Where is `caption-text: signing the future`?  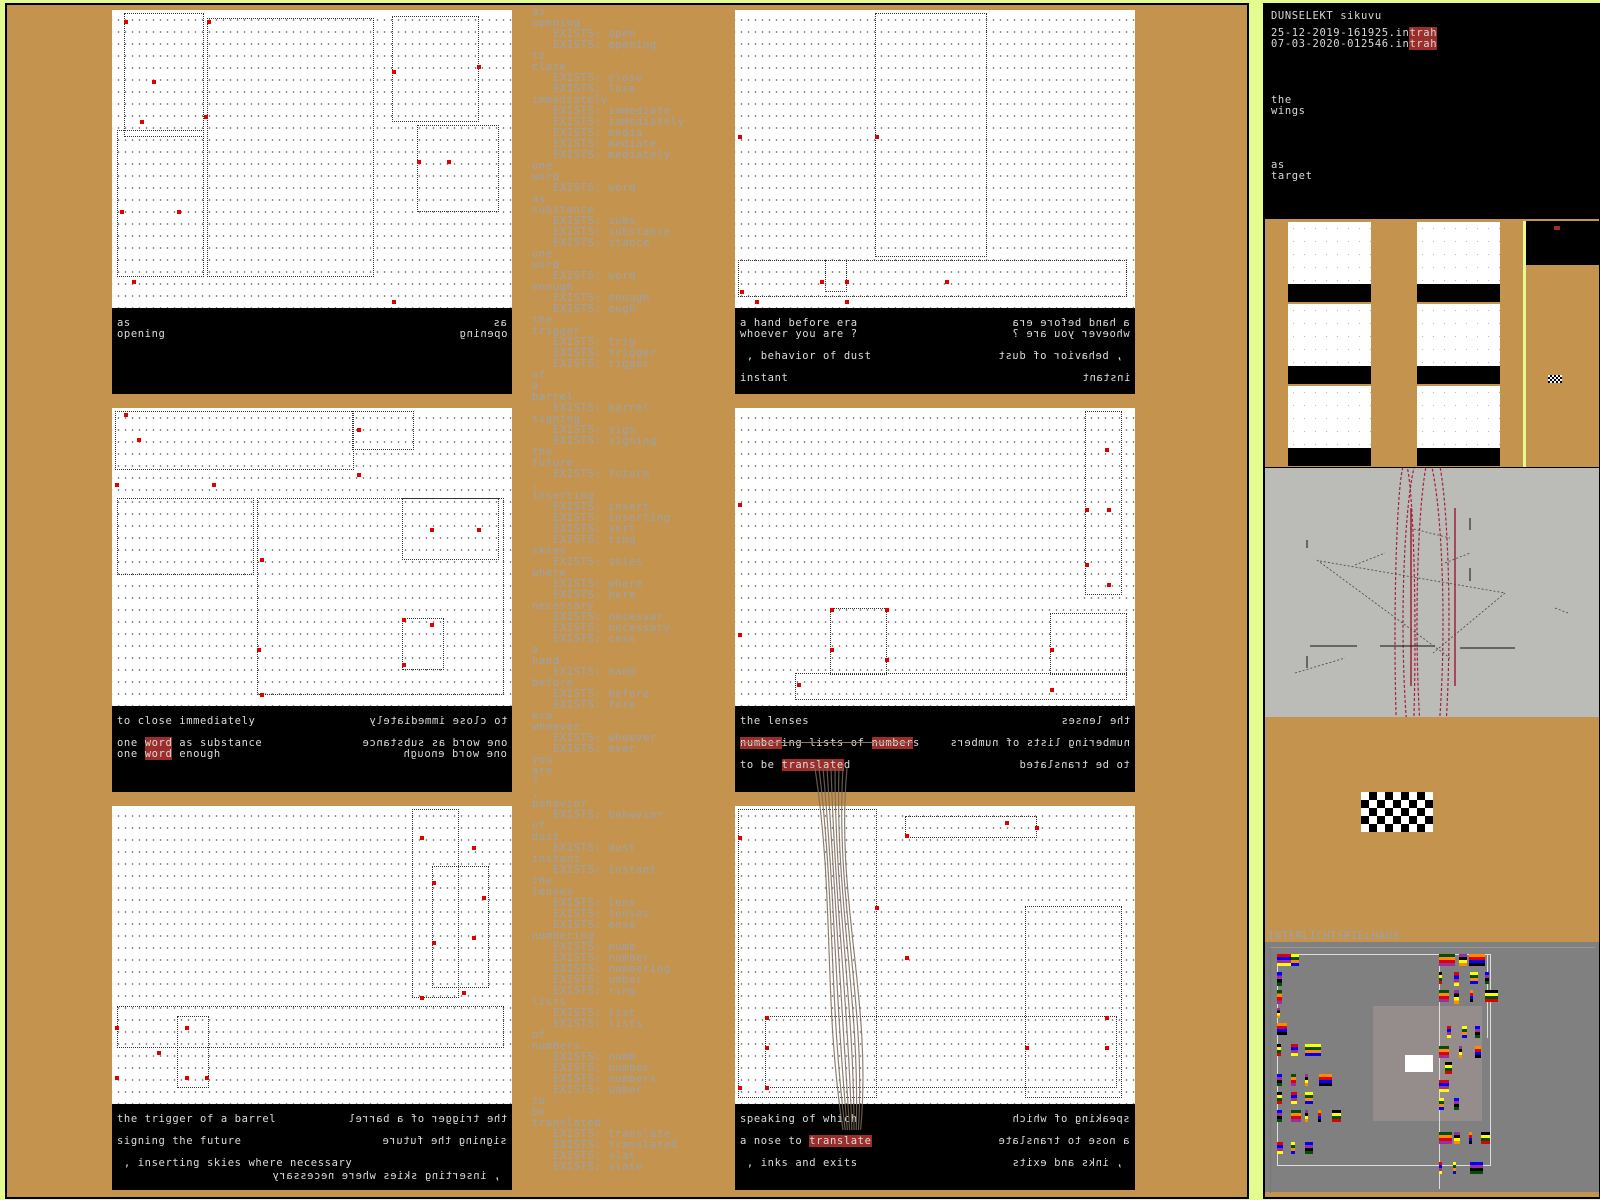
caption-text: signing the future is located at coordinates (179, 1141).